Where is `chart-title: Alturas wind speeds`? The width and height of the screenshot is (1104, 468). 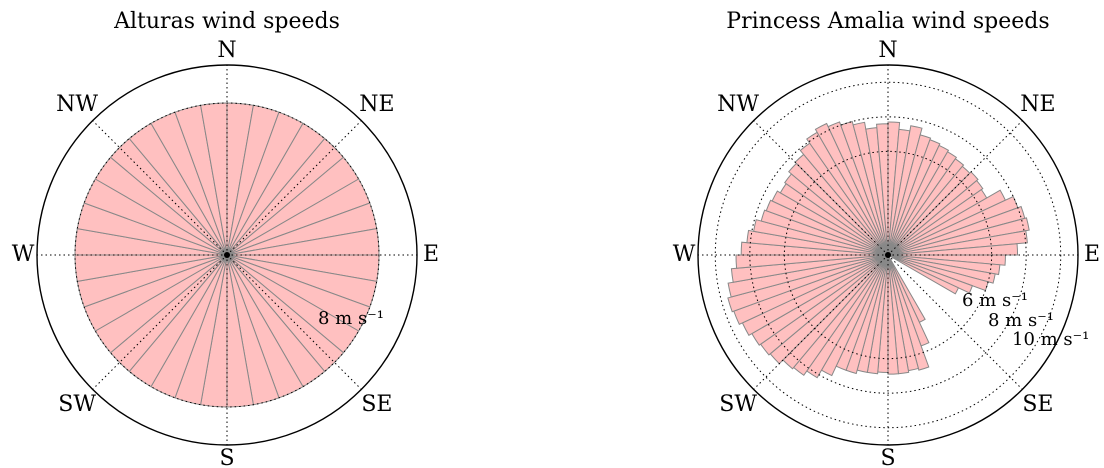
chart-title: Alturas wind speeds is located at coordinates (226, 21).